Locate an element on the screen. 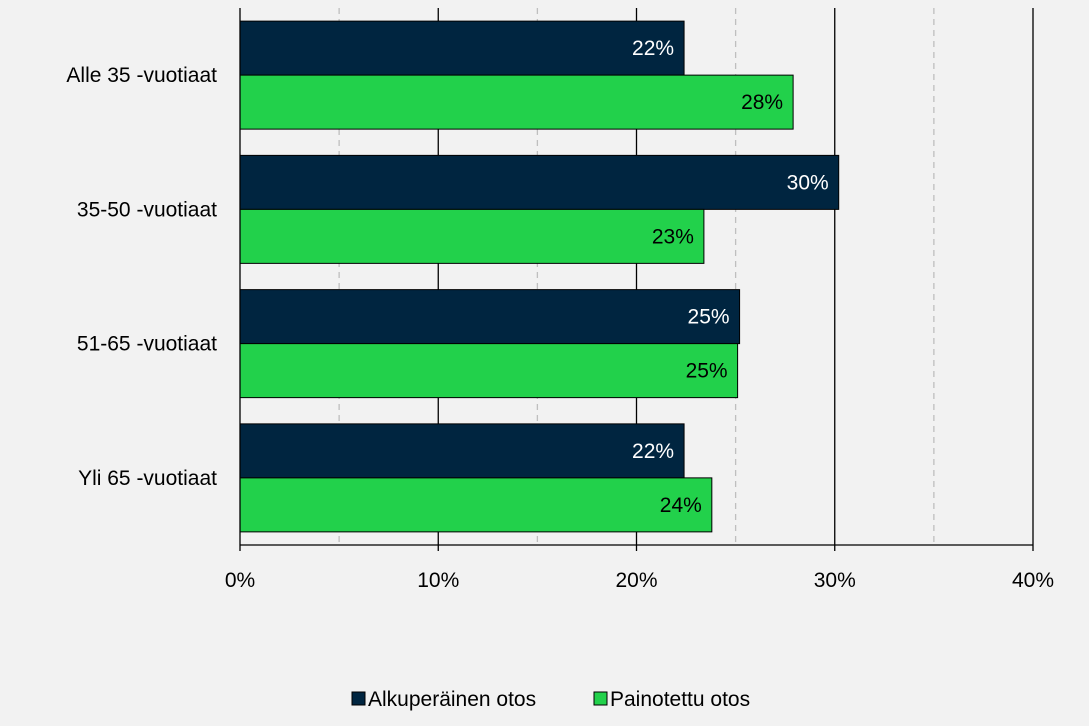  bar-data-label: 23% is located at coordinates (673, 236).